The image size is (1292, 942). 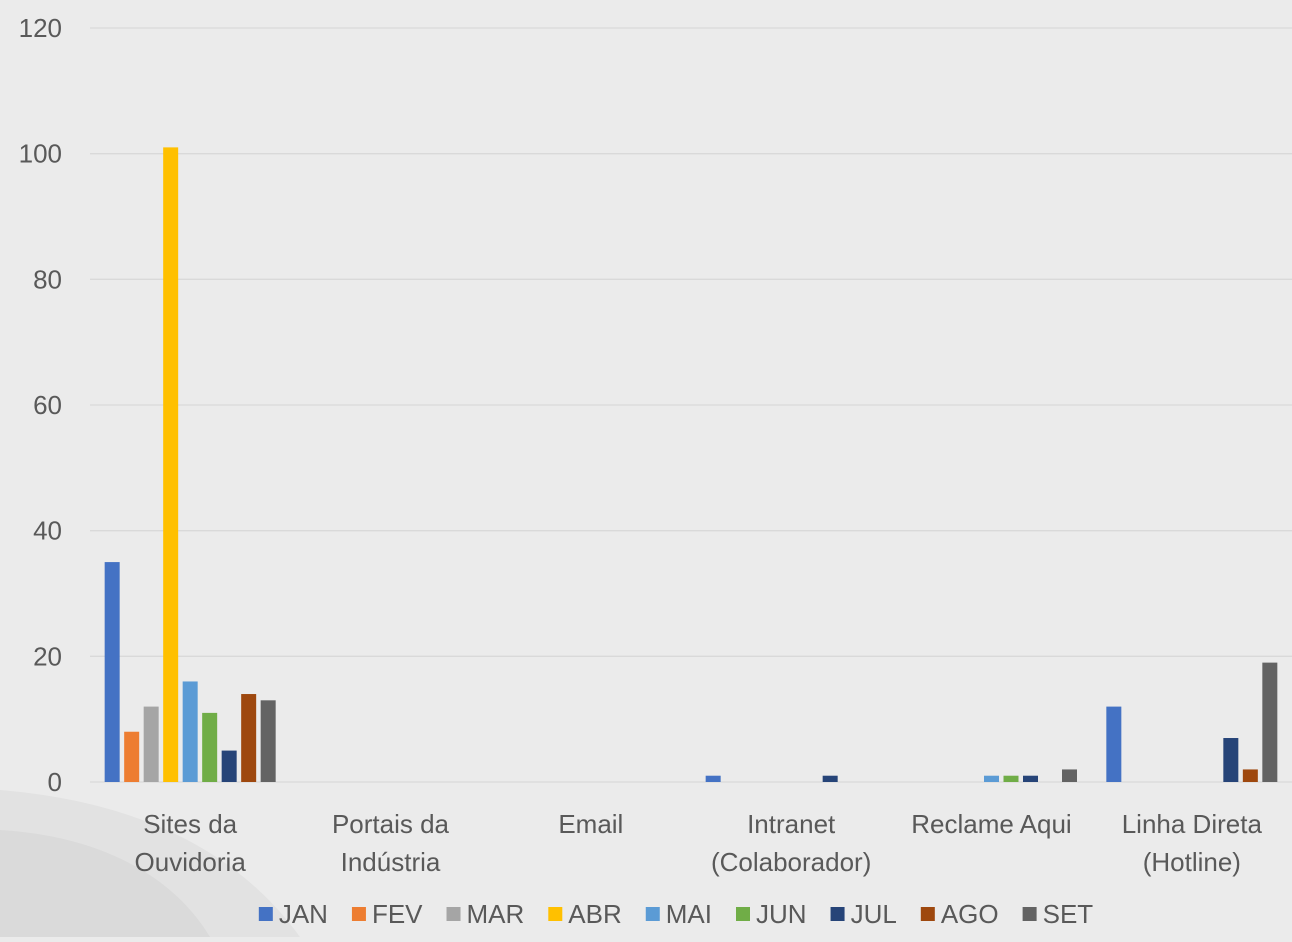 I want to click on legend-label: SET, so click(x=1068, y=914).